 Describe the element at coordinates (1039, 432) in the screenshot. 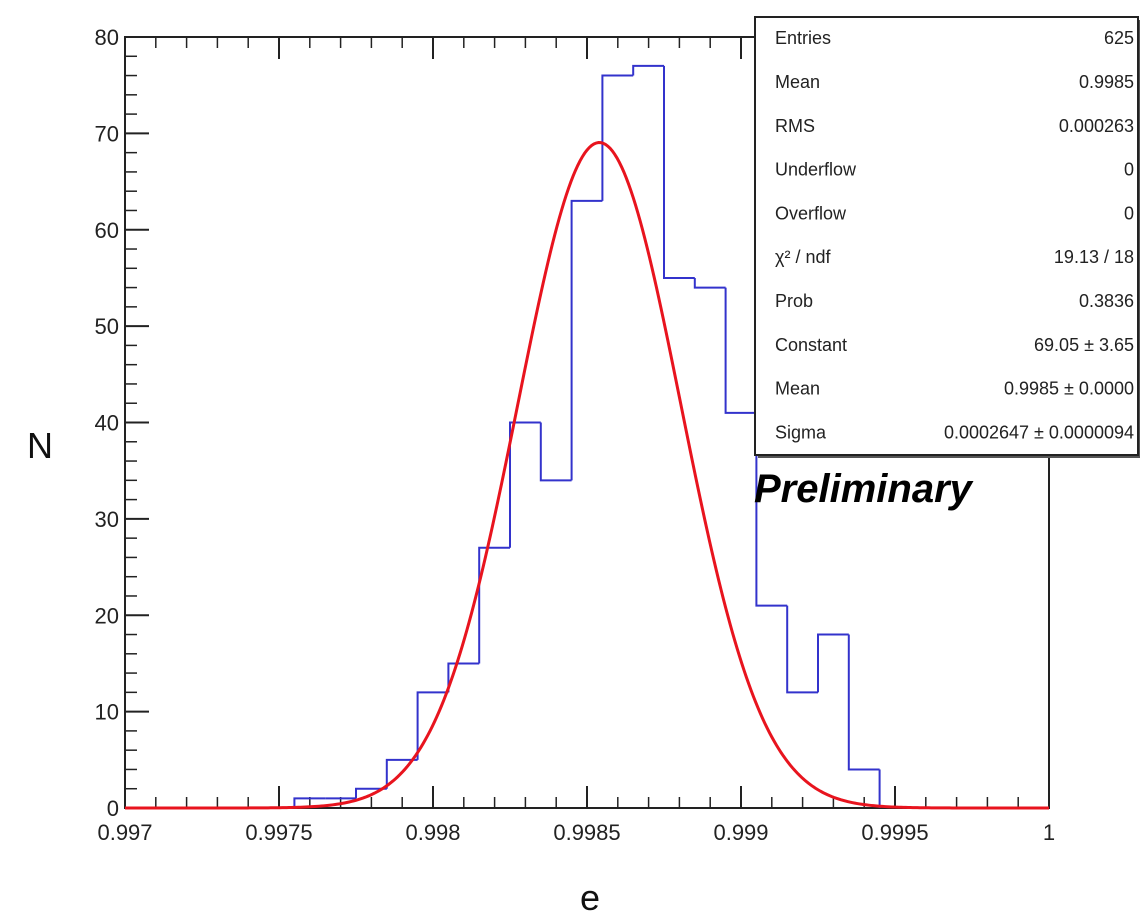

I see `stats-value: 0.0002647 ± 0.0000094` at that location.